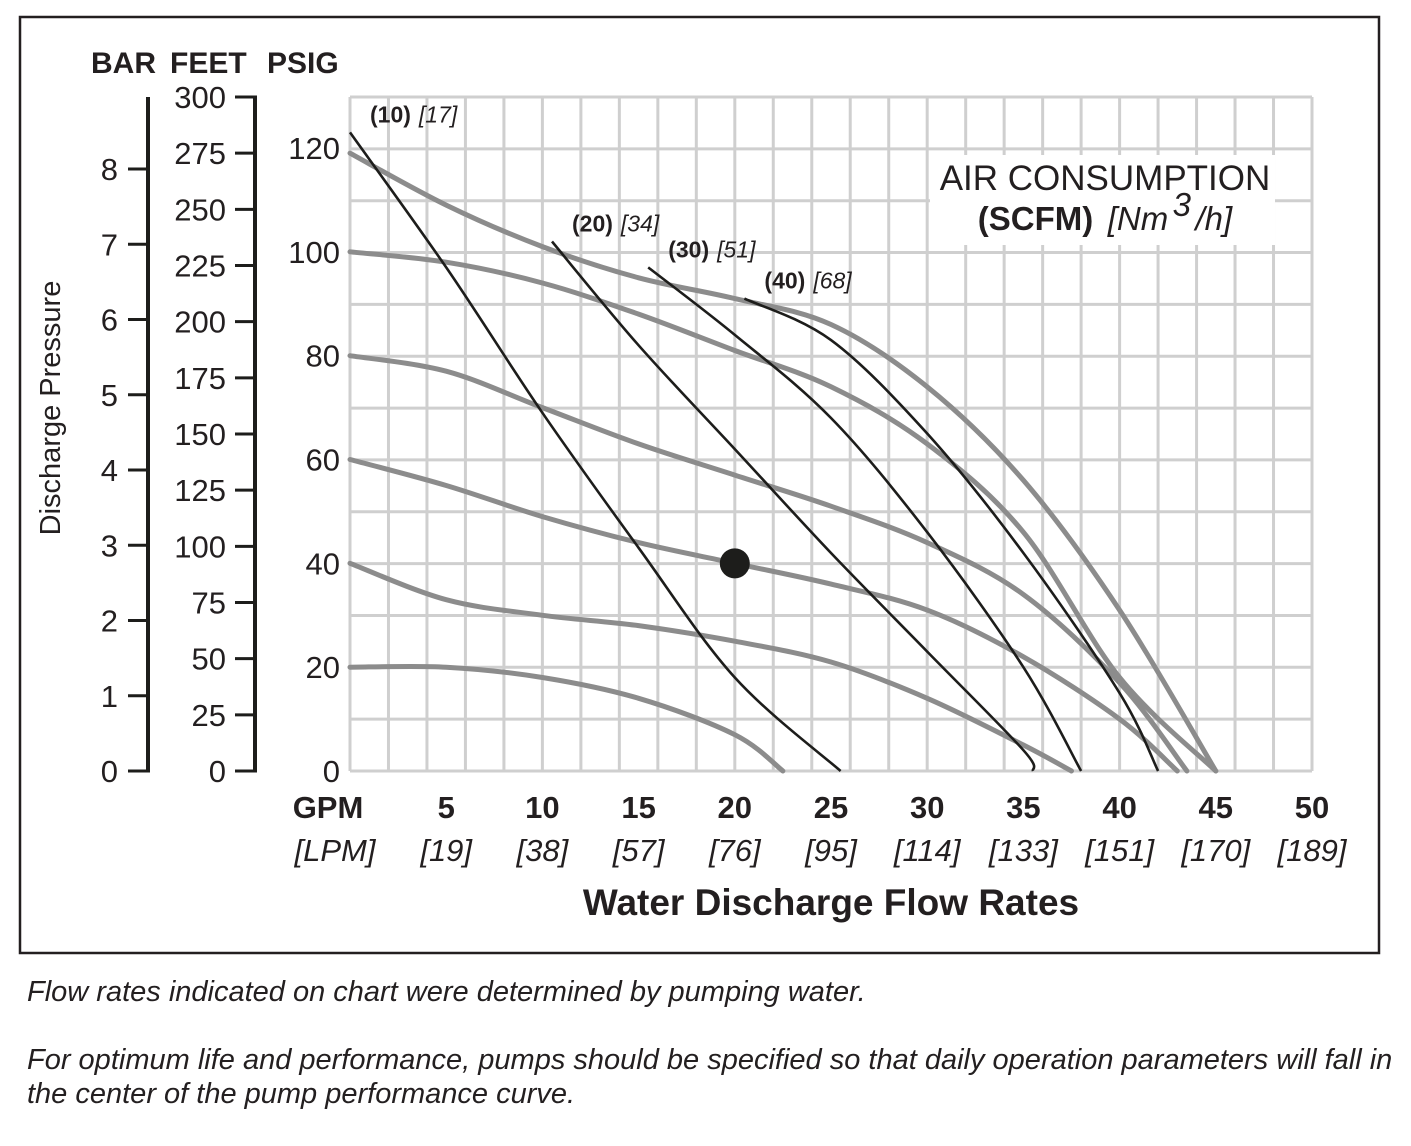  What do you see at coordinates (109, 771) in the screenshot?
I see `bar-tick-label: 0` at bounding box center [109, 771].